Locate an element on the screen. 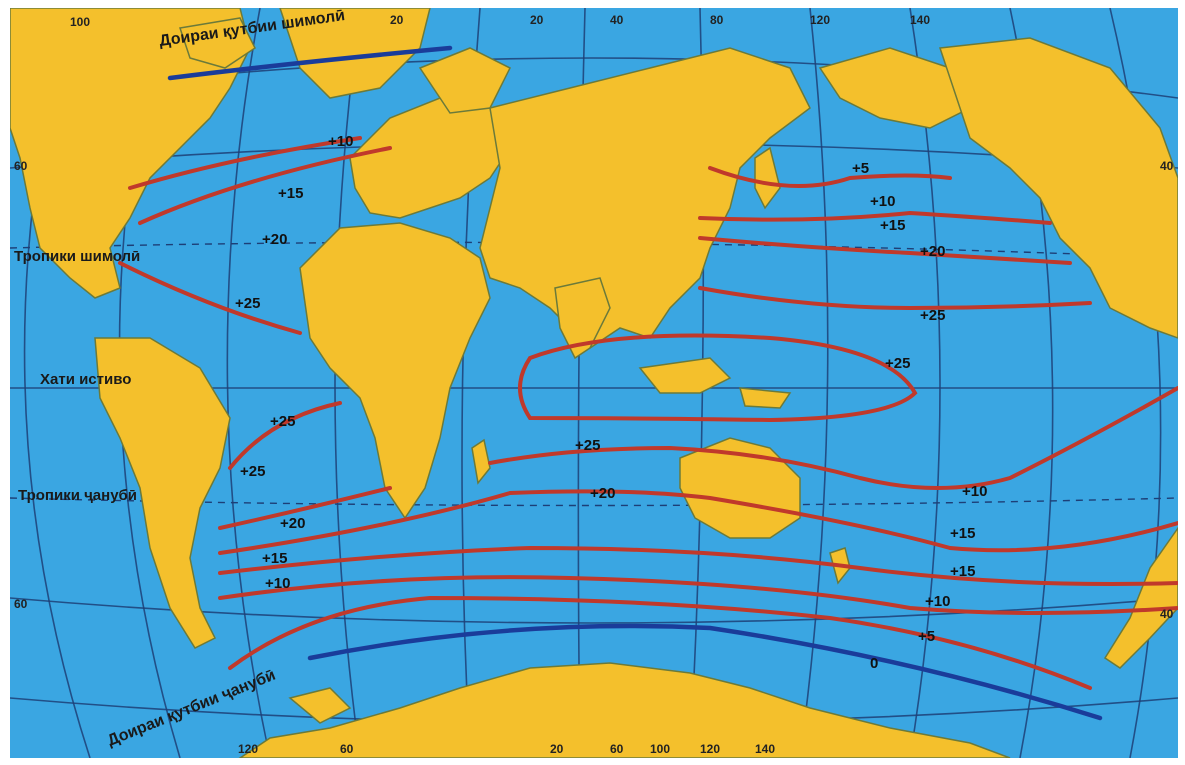 The height and width of the screenshot is (765, 1185). europe is located at coordinates (430, 158).